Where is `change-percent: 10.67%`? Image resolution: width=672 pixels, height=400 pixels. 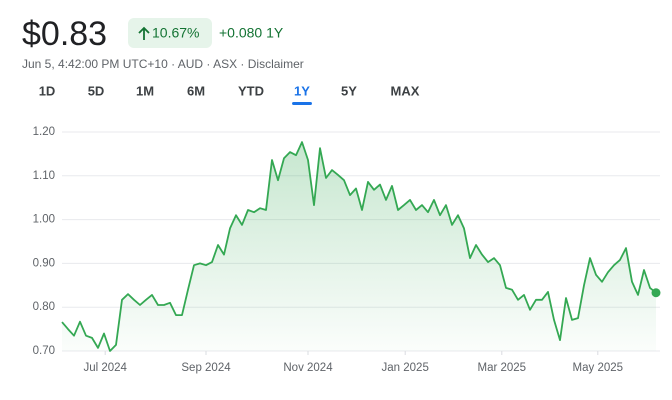
change-percent: 10.67% is located at coordinates (175, 33).